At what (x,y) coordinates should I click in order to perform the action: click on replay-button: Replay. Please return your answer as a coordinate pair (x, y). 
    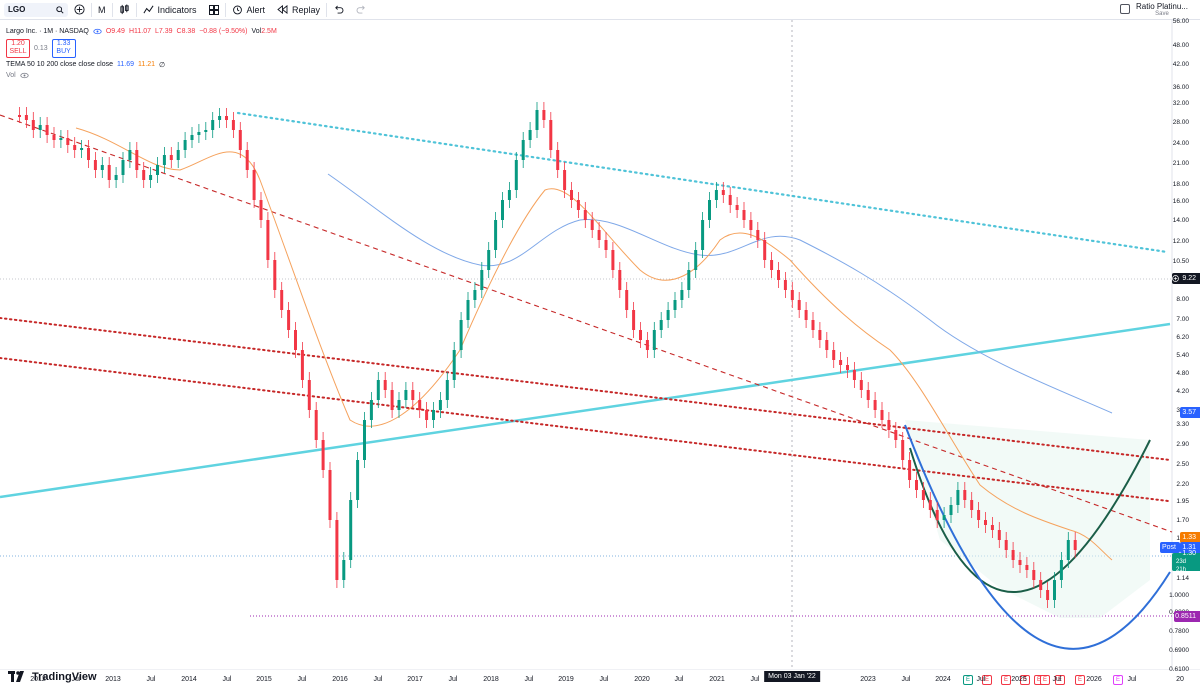
    Looking at the image, I should click on (298, 10).